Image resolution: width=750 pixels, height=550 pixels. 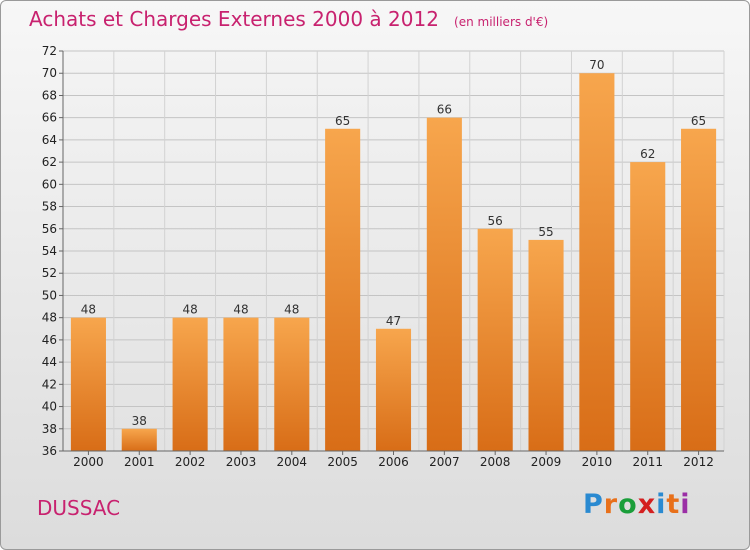 I want to click on bar-2007, so click(x=444, y=284).